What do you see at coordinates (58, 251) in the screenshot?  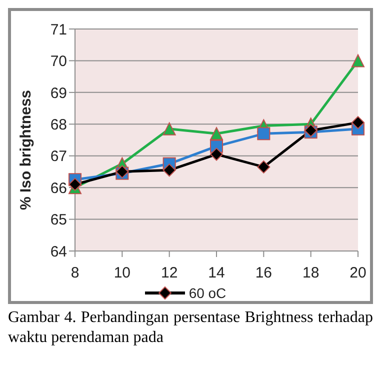 I see `y-tick-label: 64` at bounding box center [58, 251].